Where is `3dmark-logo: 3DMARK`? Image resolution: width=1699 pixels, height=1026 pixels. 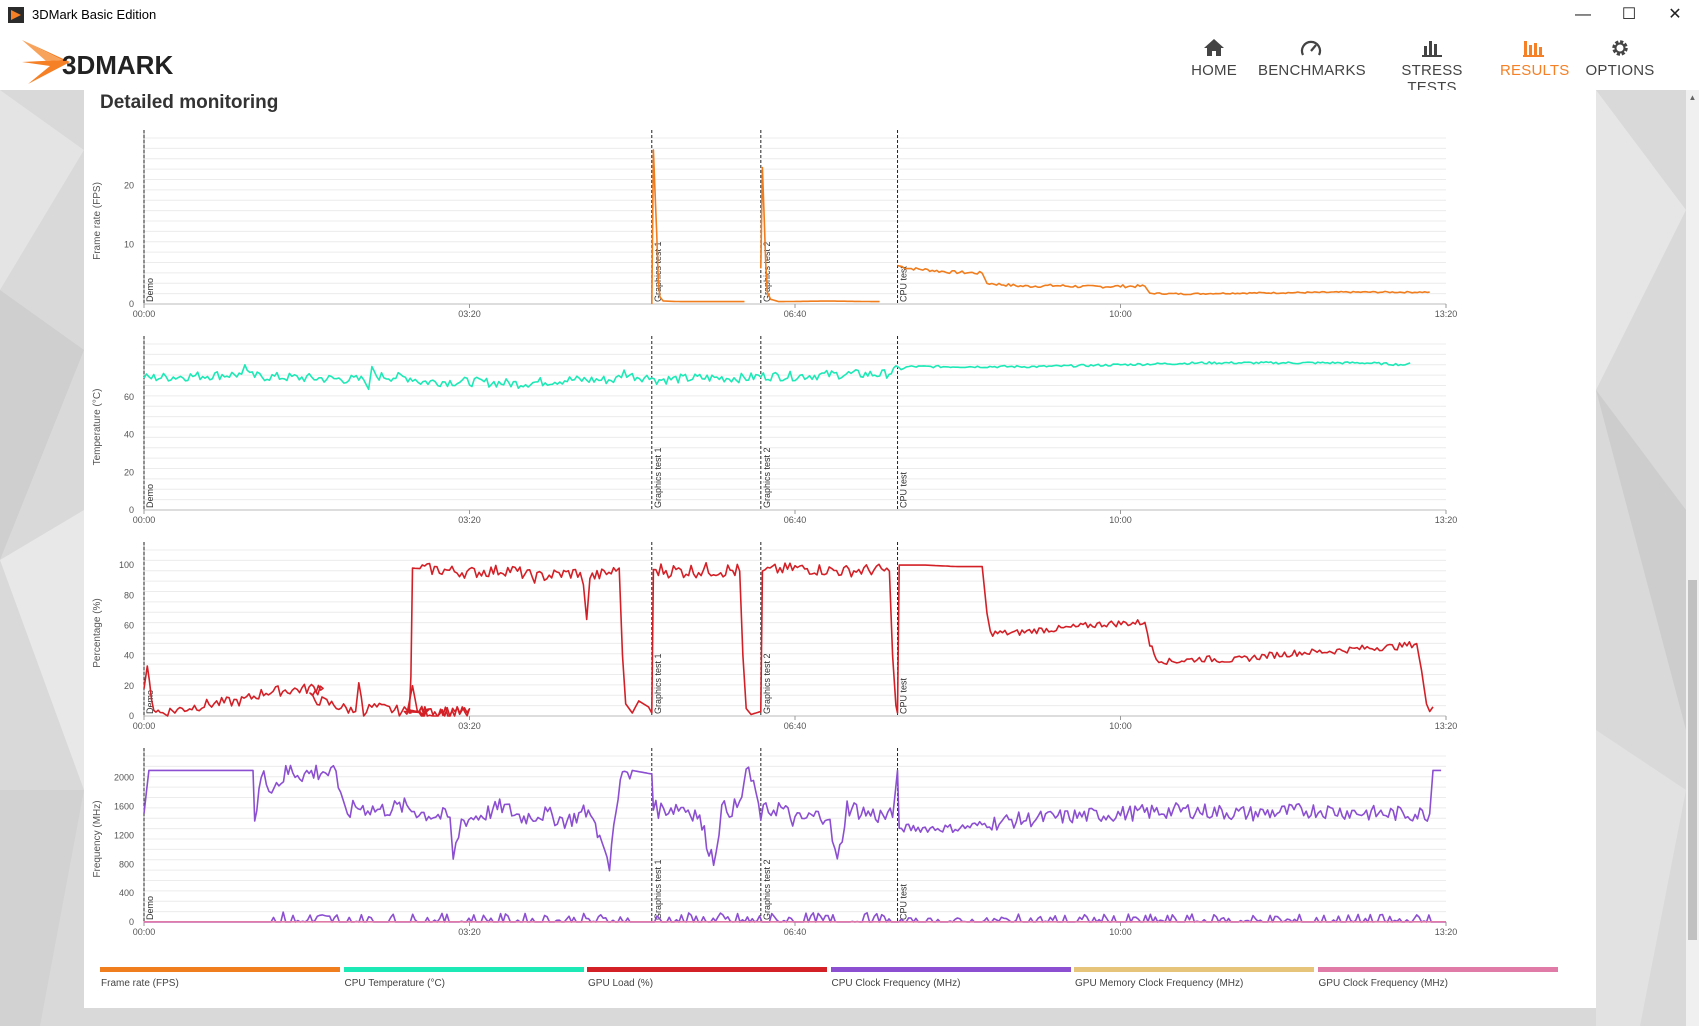
3dmark-logo: 3DMARK is located at coordinates (125, 61).